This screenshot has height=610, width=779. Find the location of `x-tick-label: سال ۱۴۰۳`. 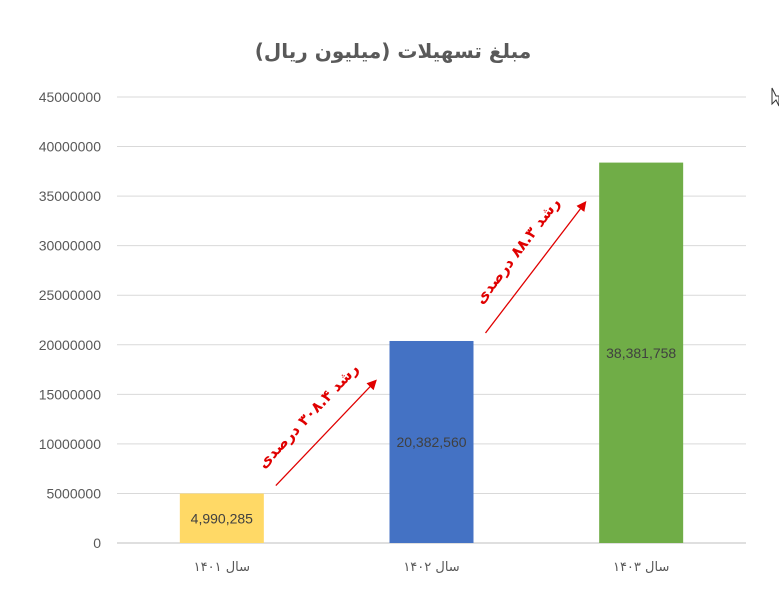

x-tick-label: سال ۱۴۰۳ is located at coordinates (641, 567).